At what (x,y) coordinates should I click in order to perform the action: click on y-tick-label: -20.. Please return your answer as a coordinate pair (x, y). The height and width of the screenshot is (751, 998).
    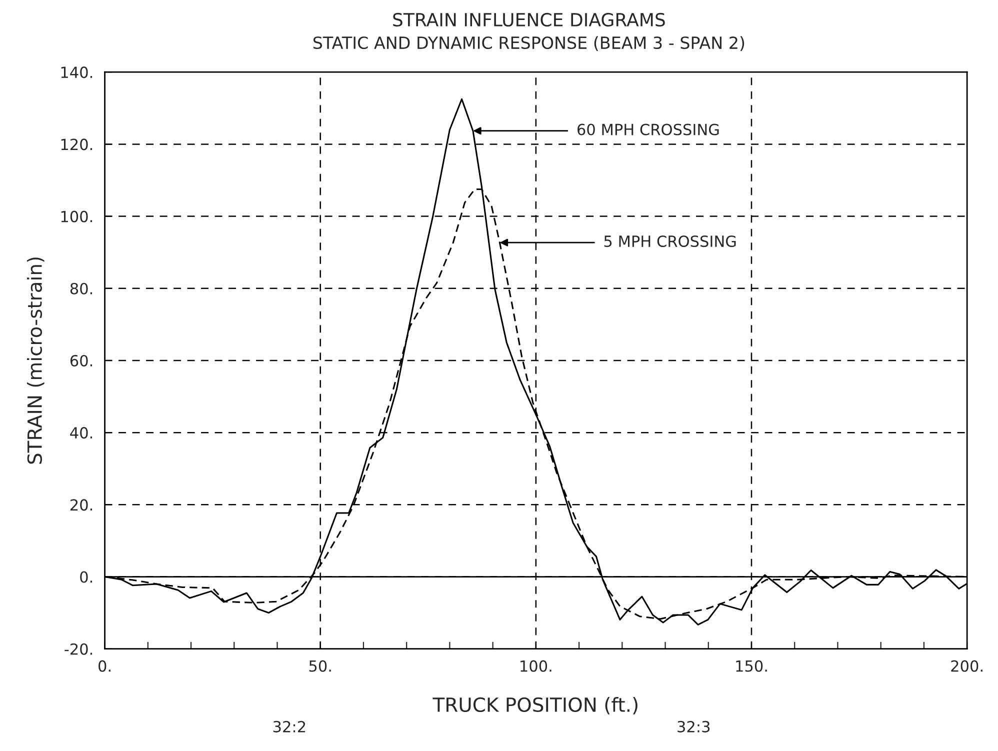
    Looking at the image, I should click on (78, 649).